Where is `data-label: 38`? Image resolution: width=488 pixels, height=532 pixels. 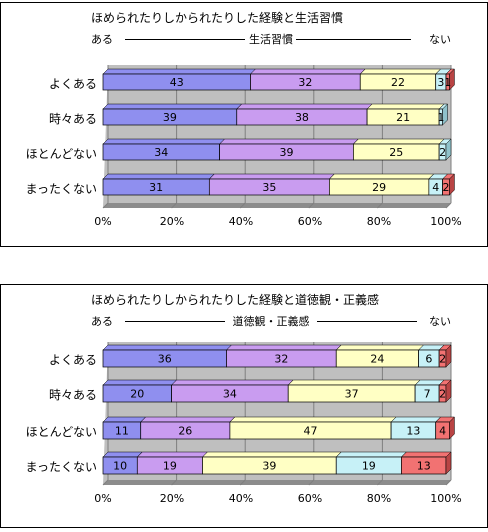 data-label: 38 is located at coordinates (302, 117).